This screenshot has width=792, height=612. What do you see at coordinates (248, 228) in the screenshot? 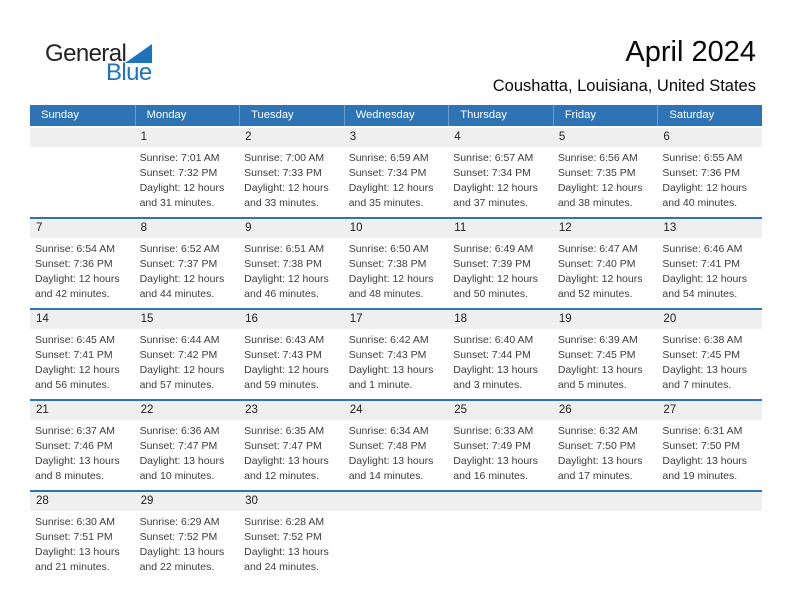
I see `day-number: 9` at bounding box center [248, 228].